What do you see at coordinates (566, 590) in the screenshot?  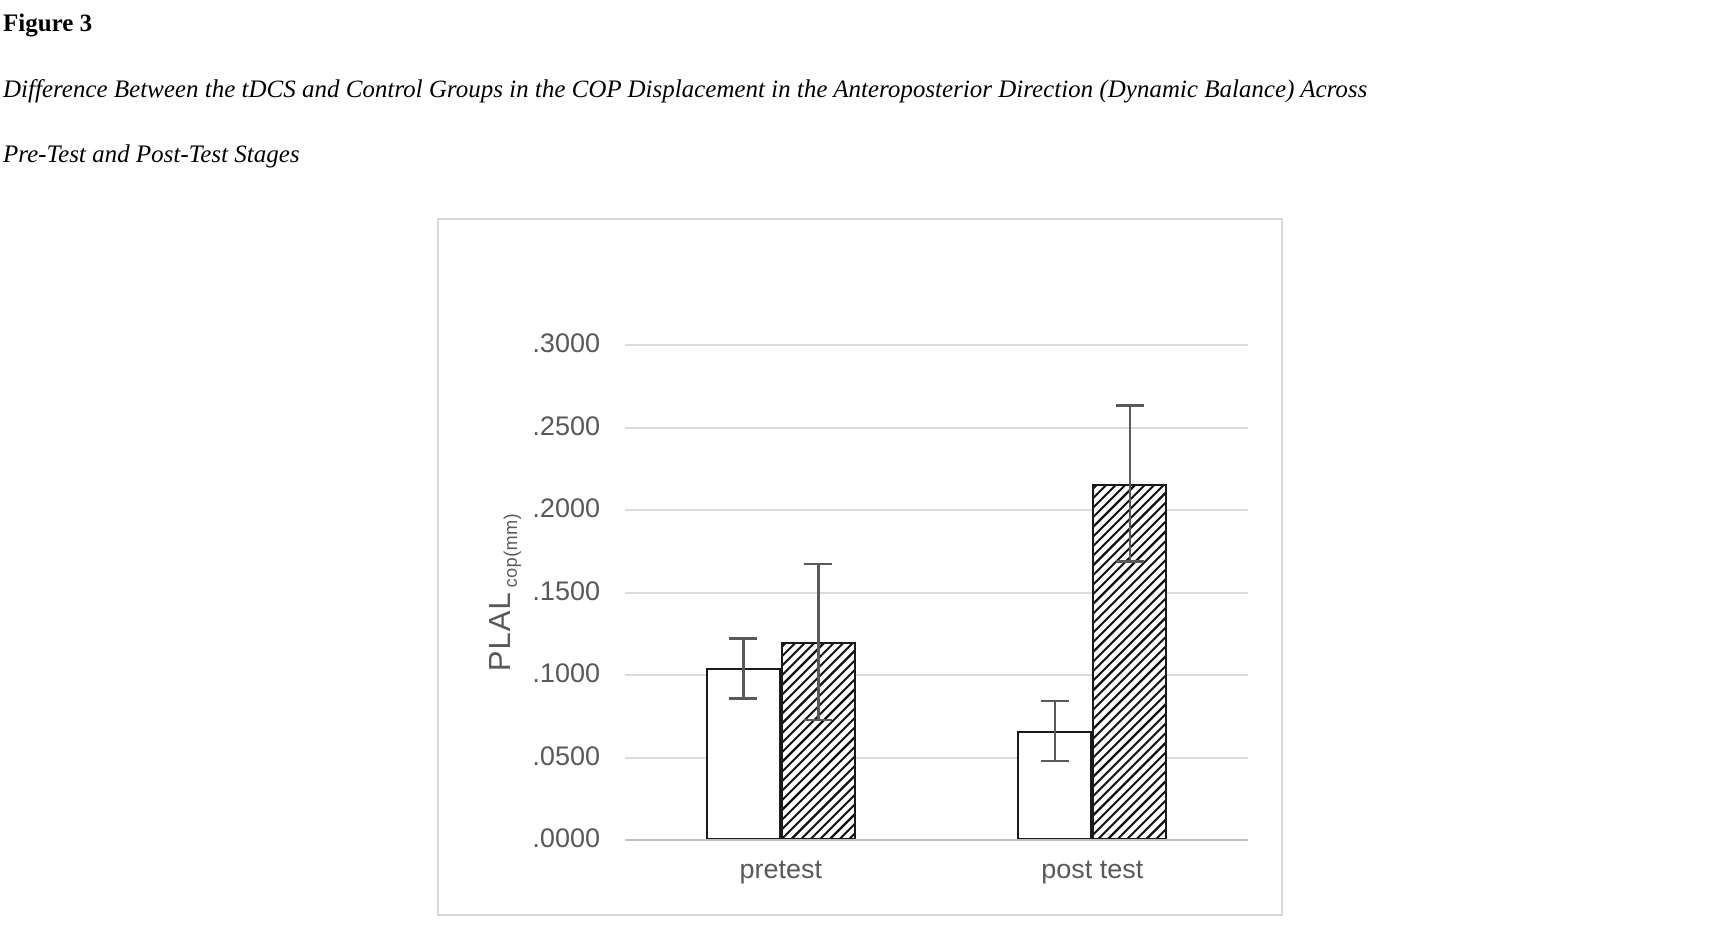 I see `y-tick-label: .1500` at bounding box center [566, 590].